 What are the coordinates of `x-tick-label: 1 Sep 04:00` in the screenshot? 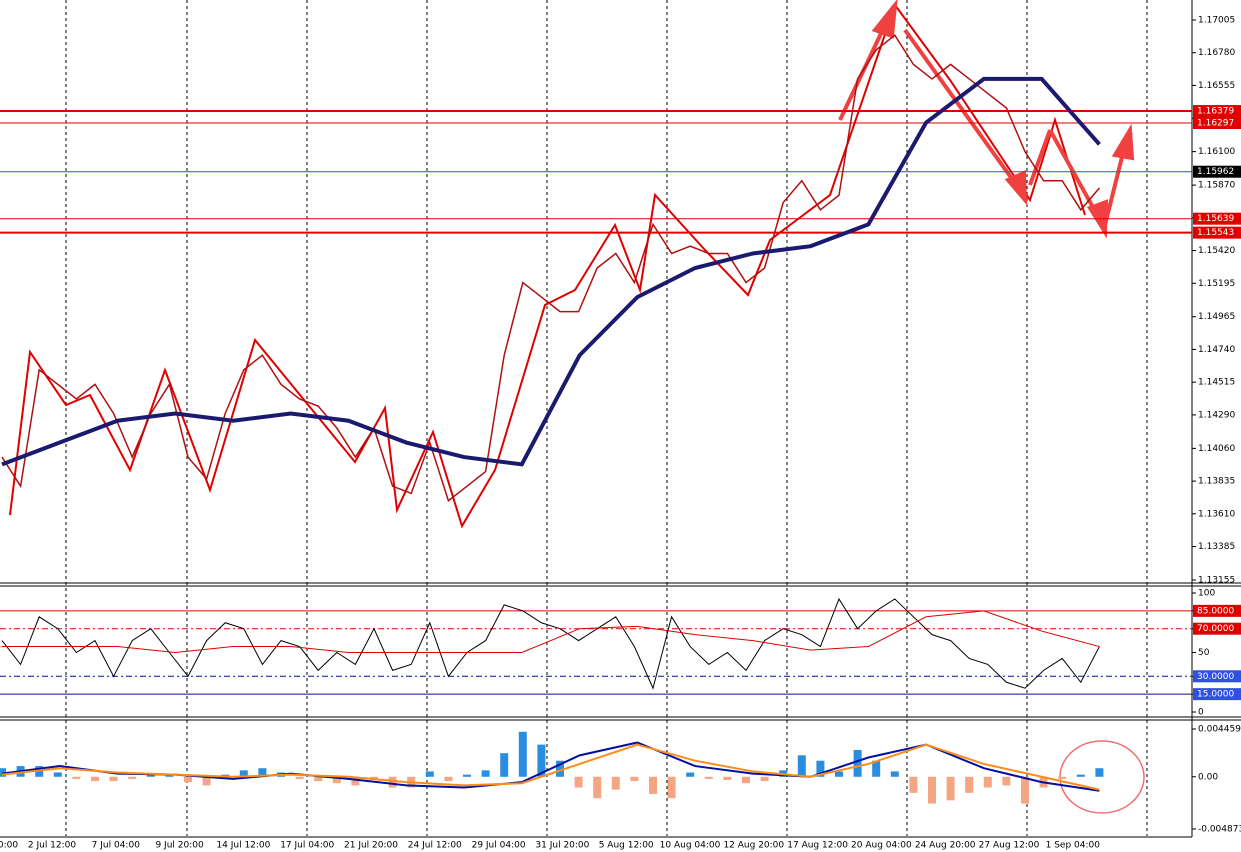 It's located at (1073, 846).